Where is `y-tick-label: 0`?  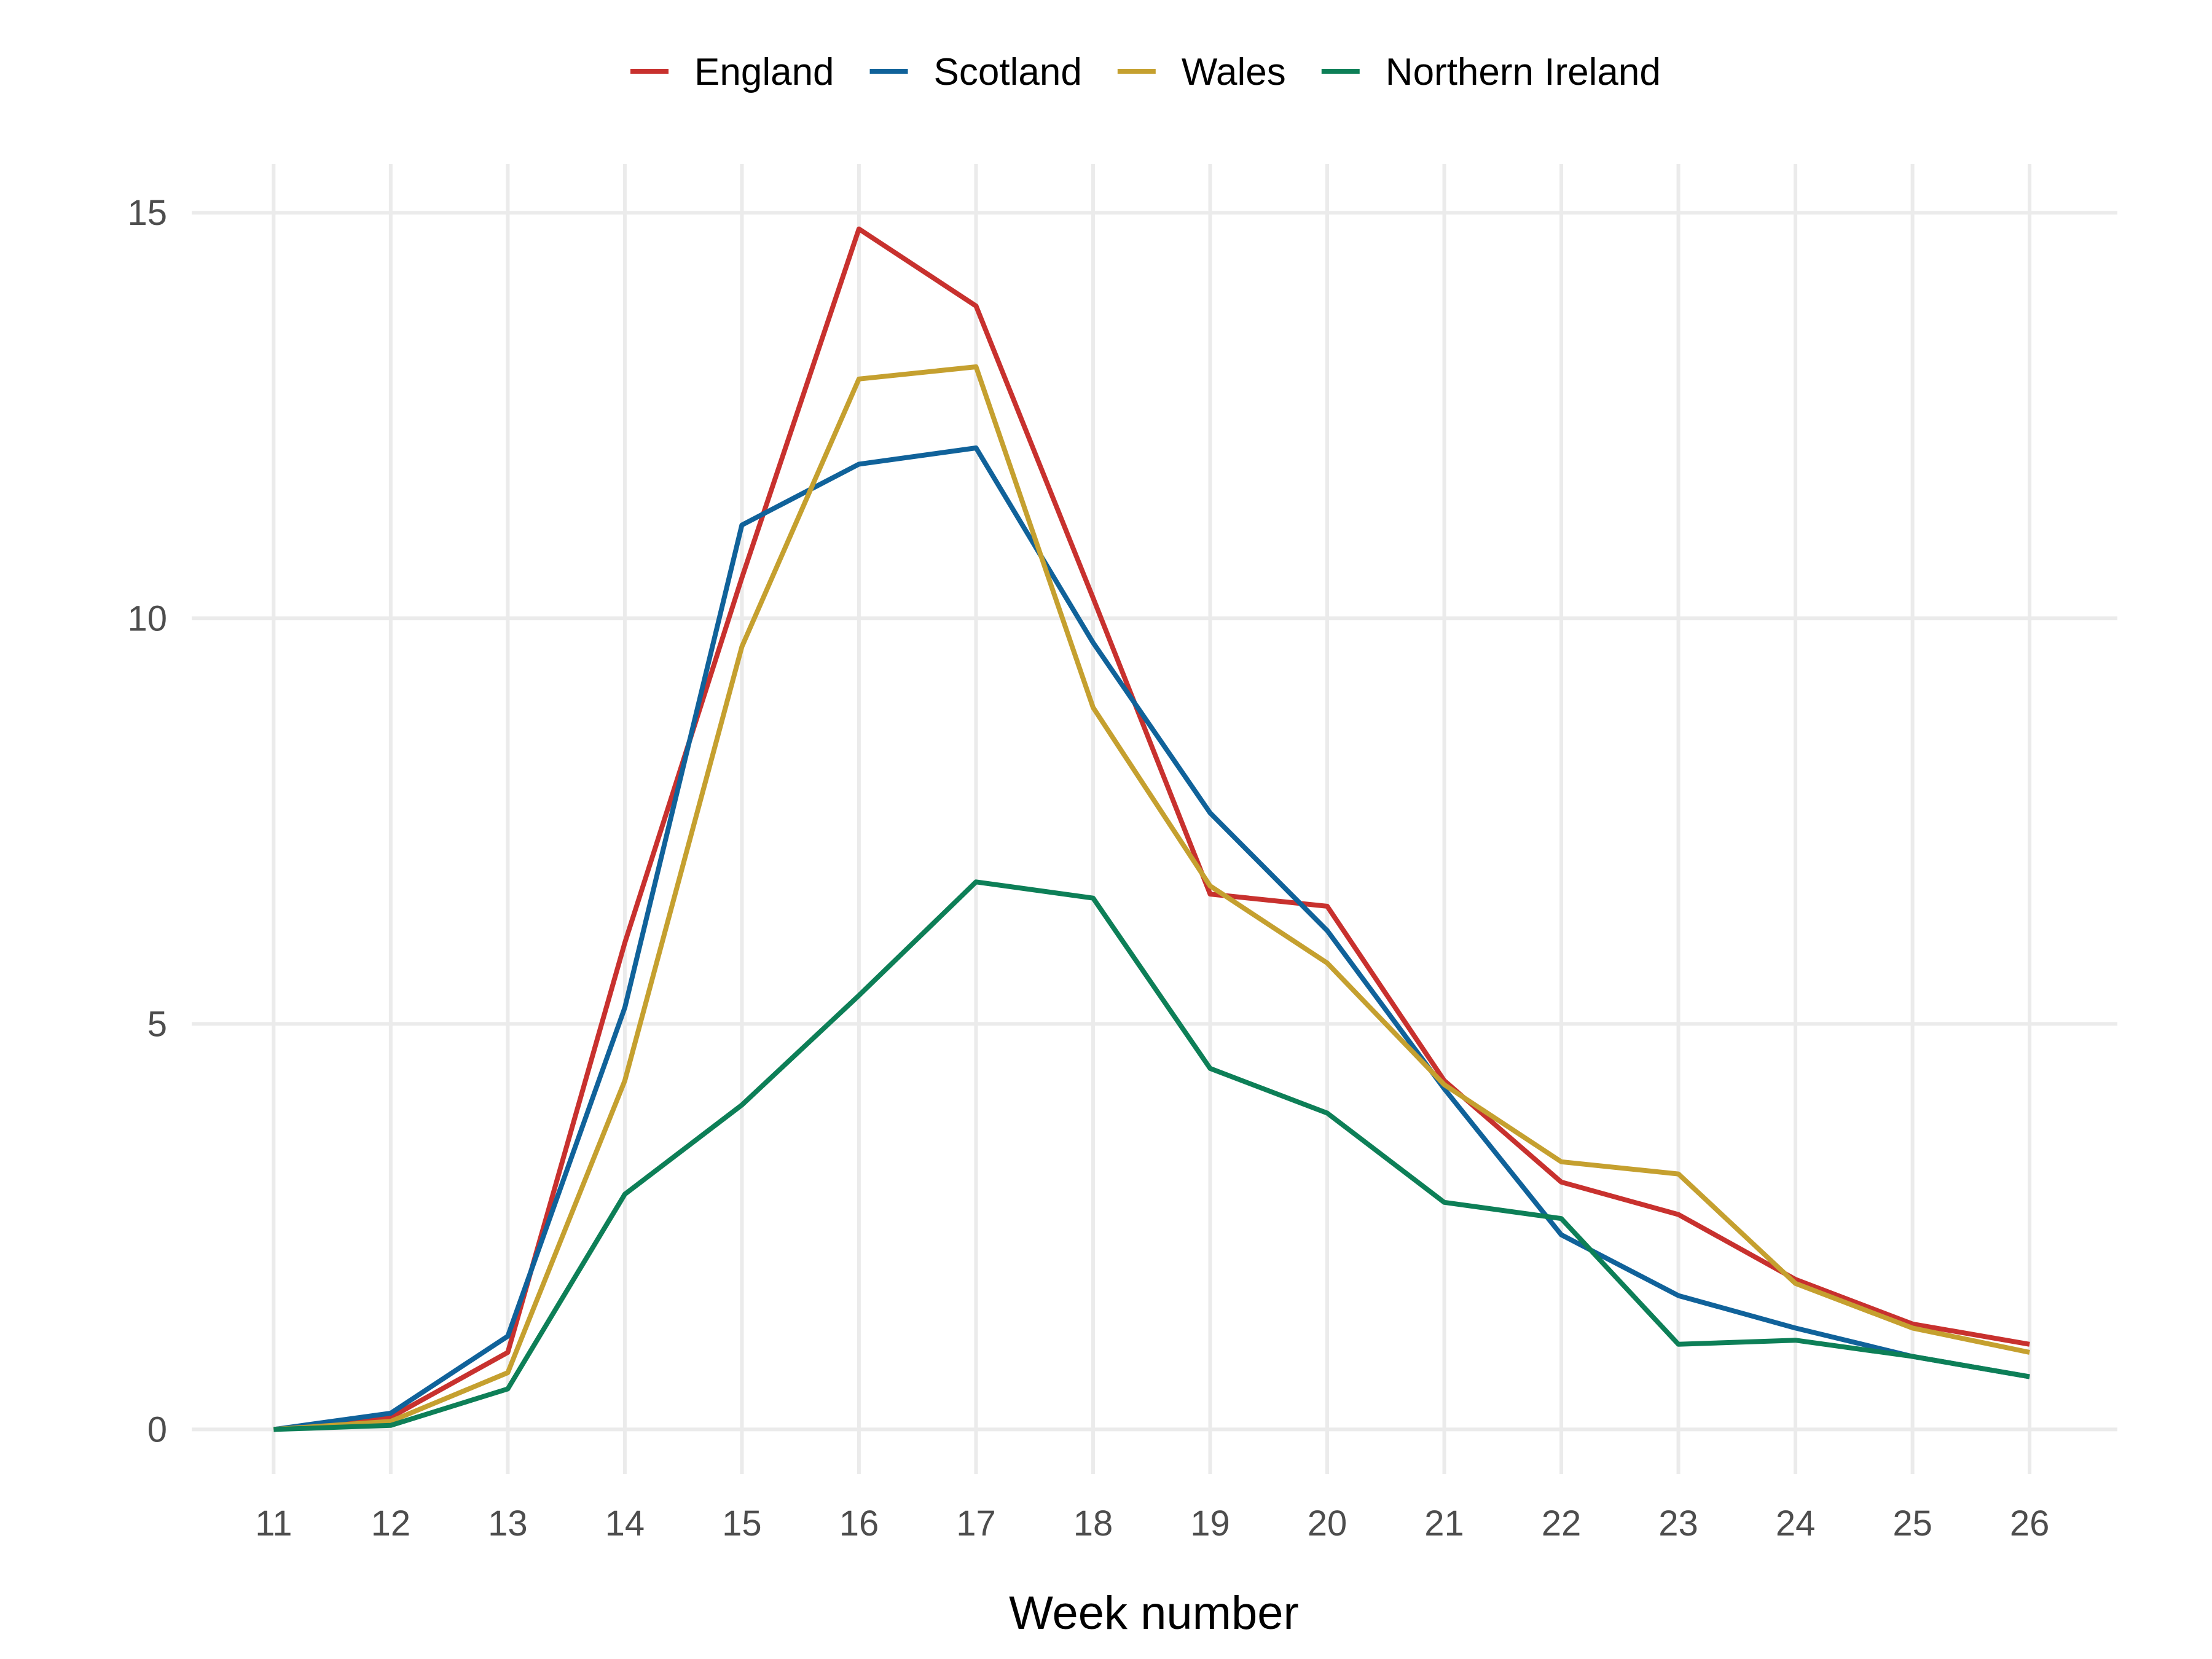
y-tick-label: 0 is located at coordinates (157, 1429).